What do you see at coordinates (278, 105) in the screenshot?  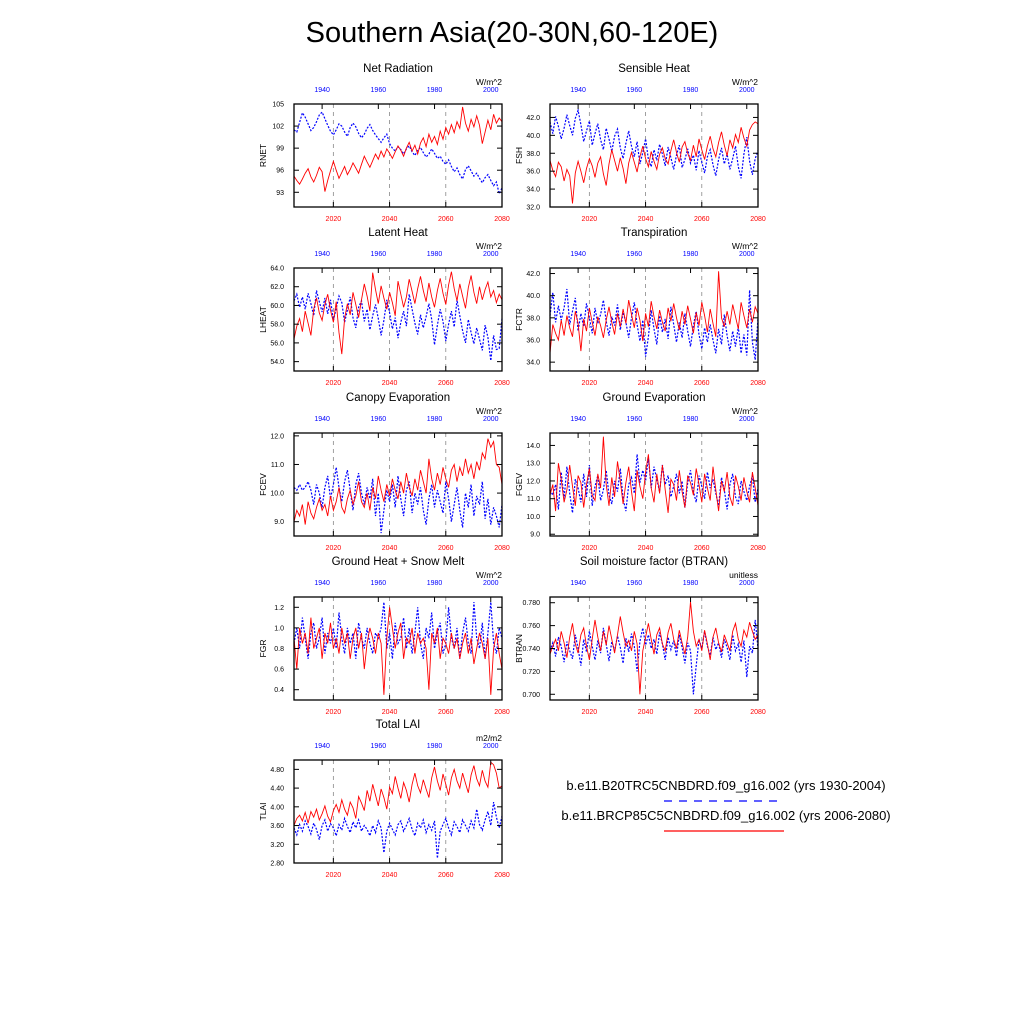 I see `y-tick-label: 105` at bounding box center [278, 105].